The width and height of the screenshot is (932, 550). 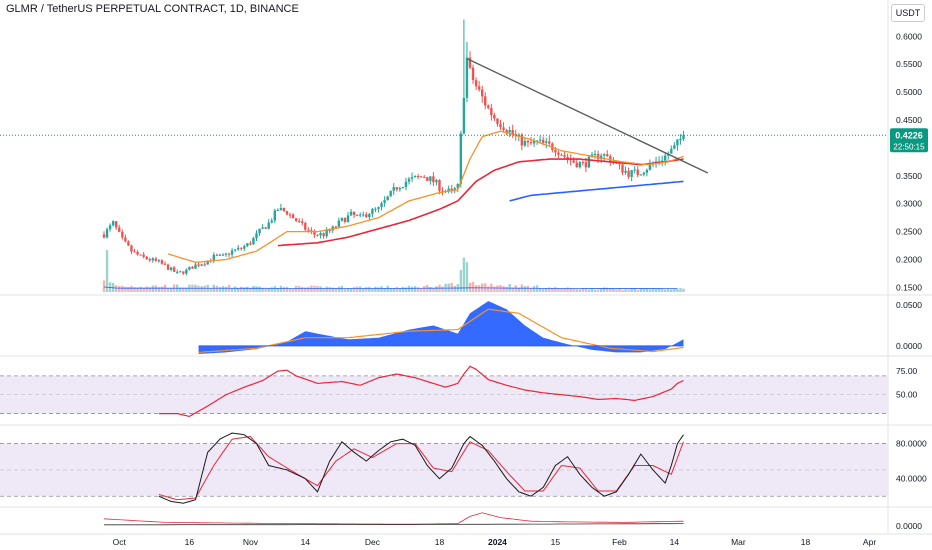 I want to click on price-badge: 0.4226 22:50:15, so click(x=909, y=140).